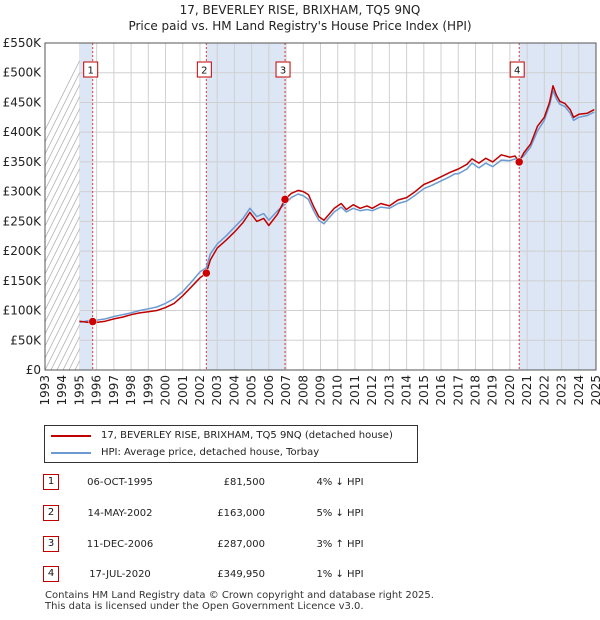 The width and height of the screenshot is (600, 620). Describe the element at coordinates (23, 192) in the screenshot. I see `y-tick-label: £300K` at that location.